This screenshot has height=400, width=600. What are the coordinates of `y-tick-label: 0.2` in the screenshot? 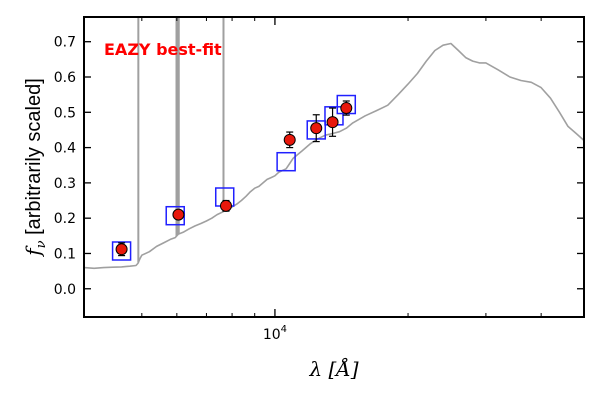 It's located at (65, 219).